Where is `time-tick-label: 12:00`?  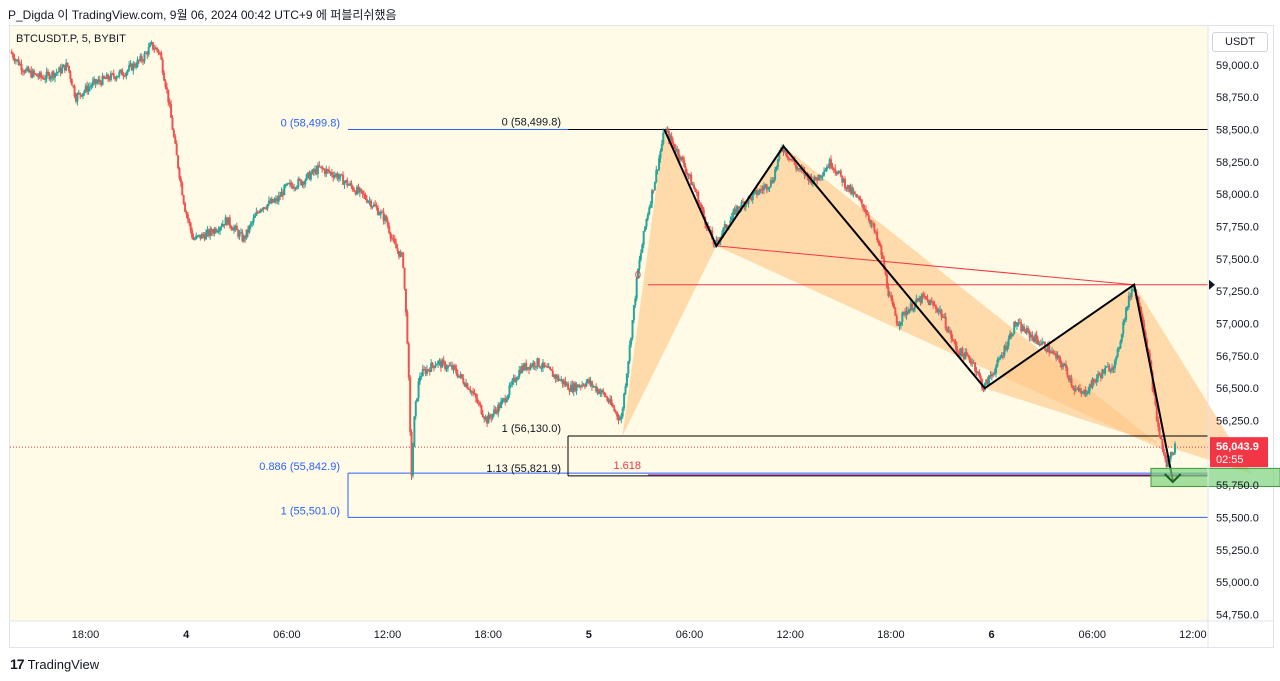 time-tick-label: 12:00 is located at coordinates (790, 635).